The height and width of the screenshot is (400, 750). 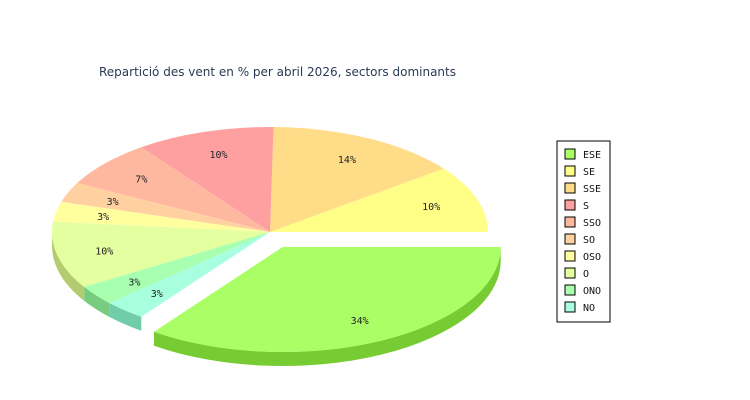 I want to click on slice-side-o, so click(x=68, y=266).